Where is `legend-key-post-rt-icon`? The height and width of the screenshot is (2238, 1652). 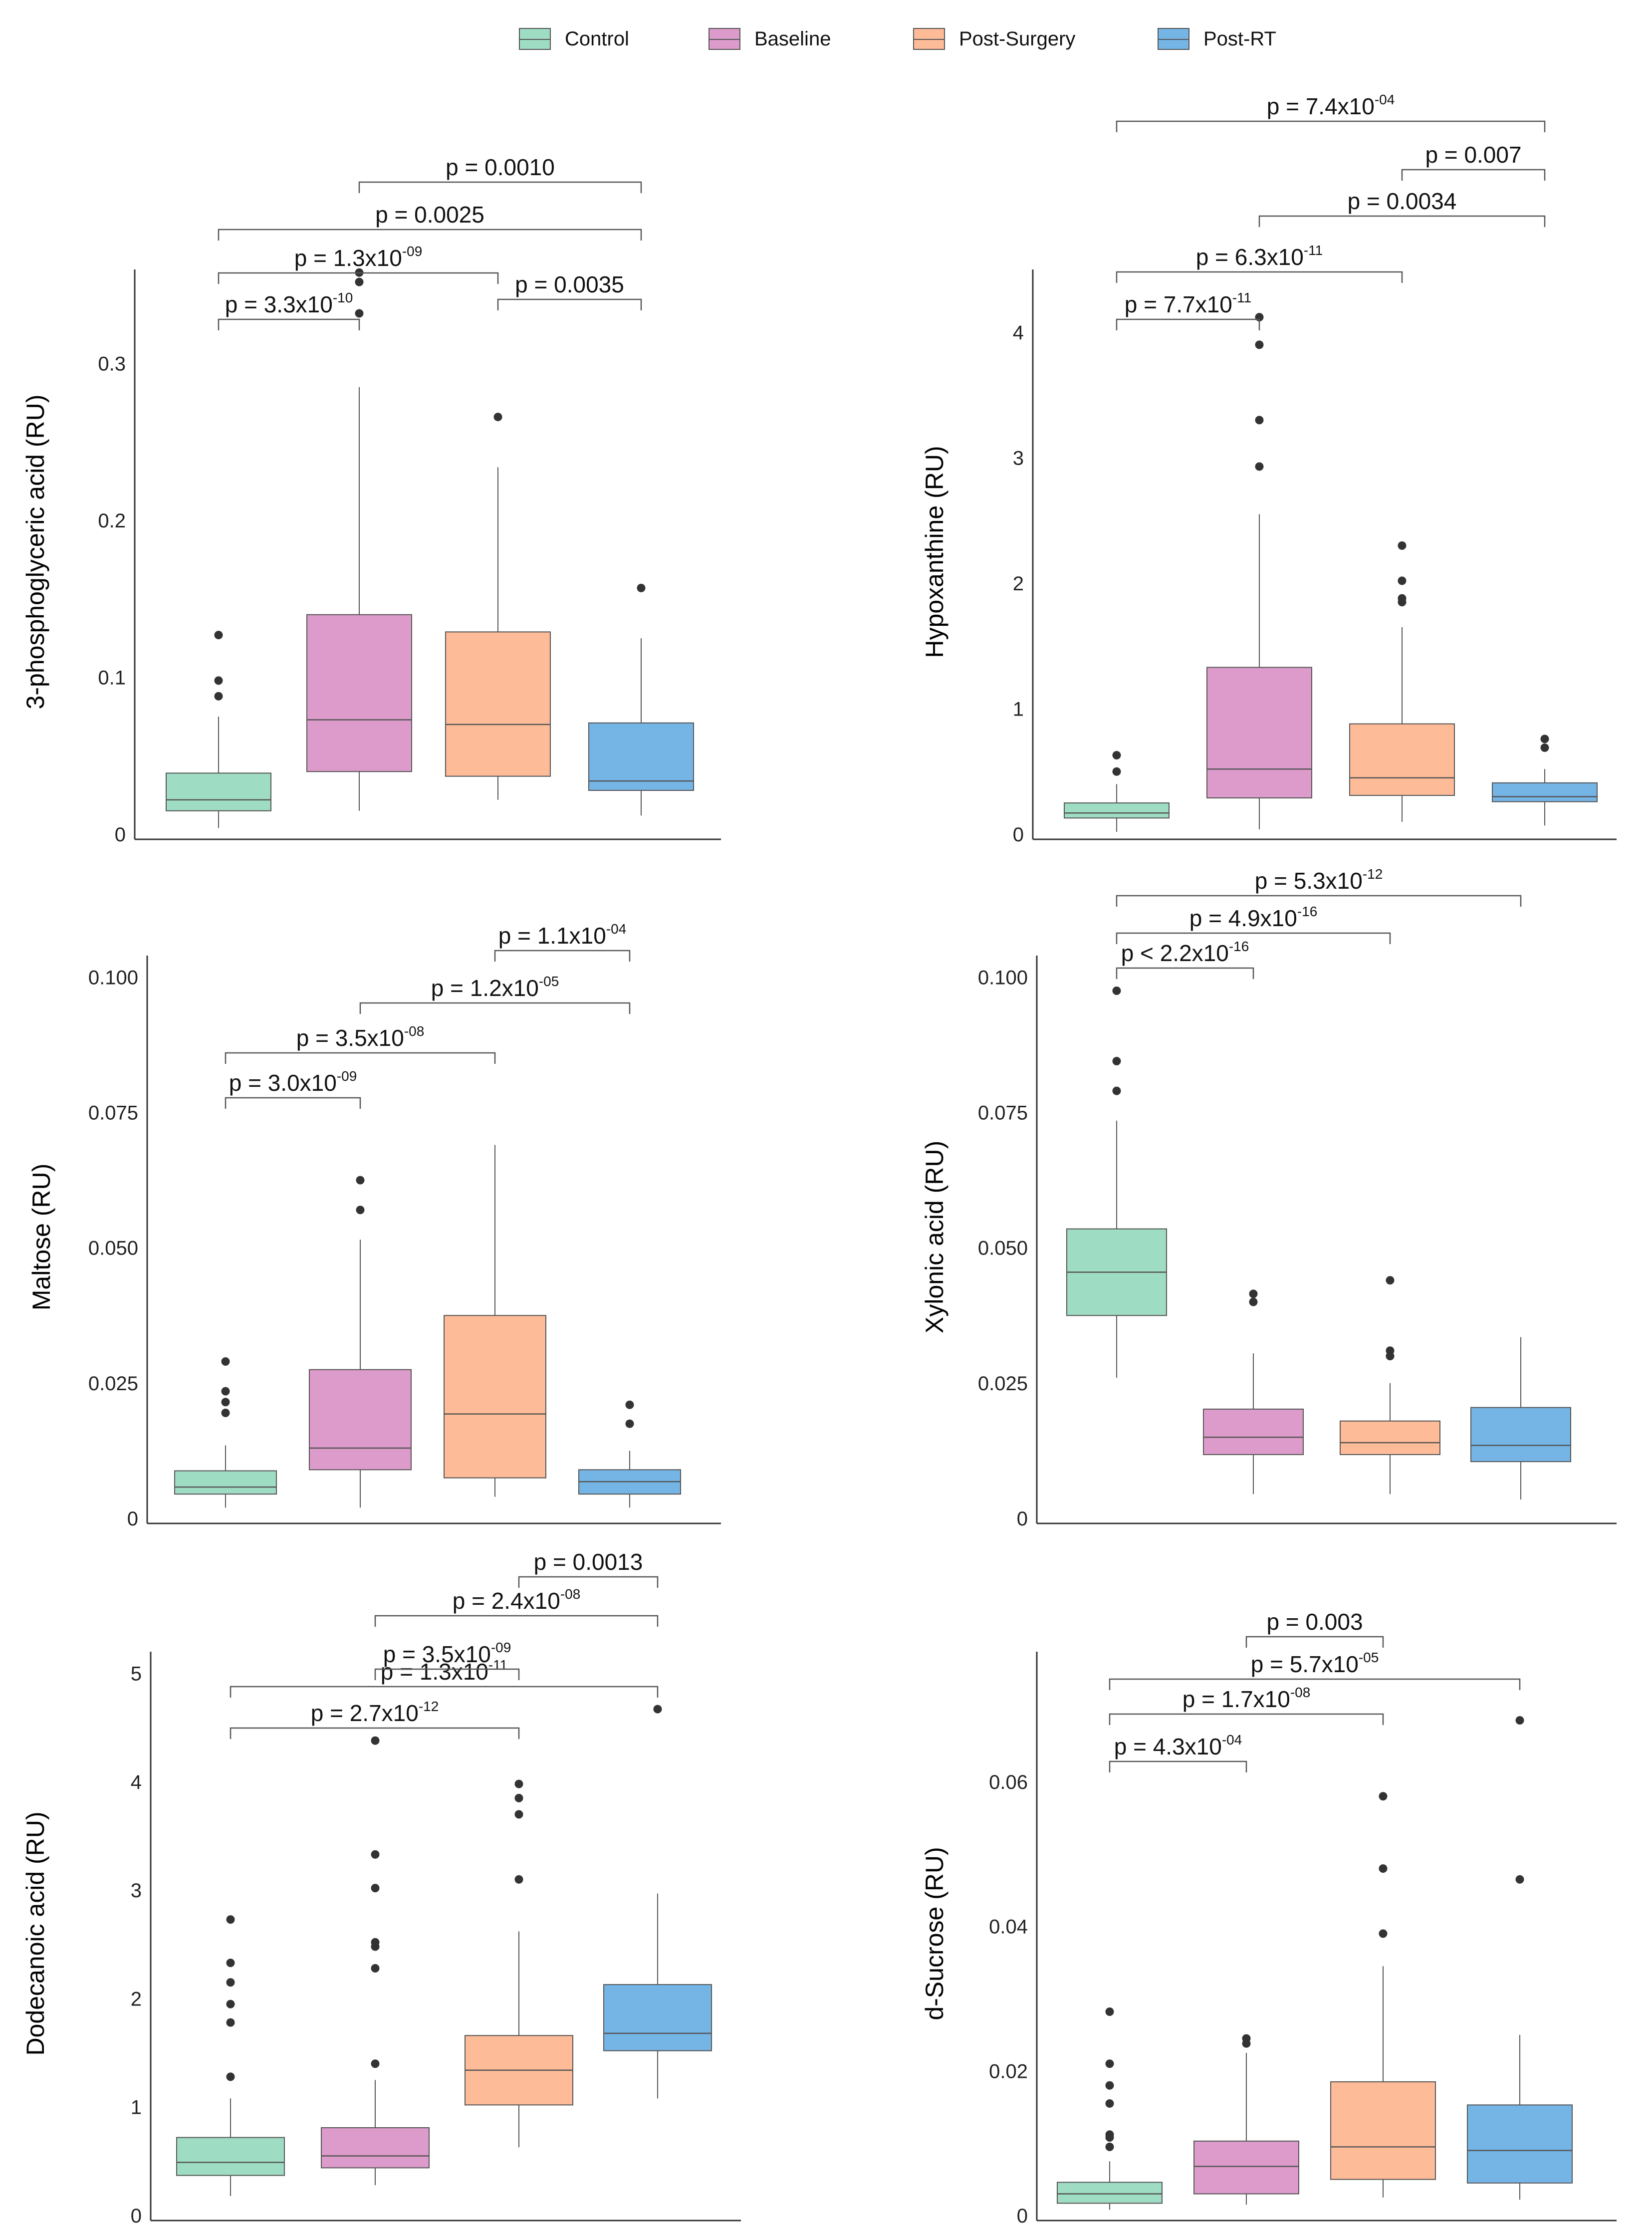 legend-key-post-rt-icon is located at coordinates (1173, 39).